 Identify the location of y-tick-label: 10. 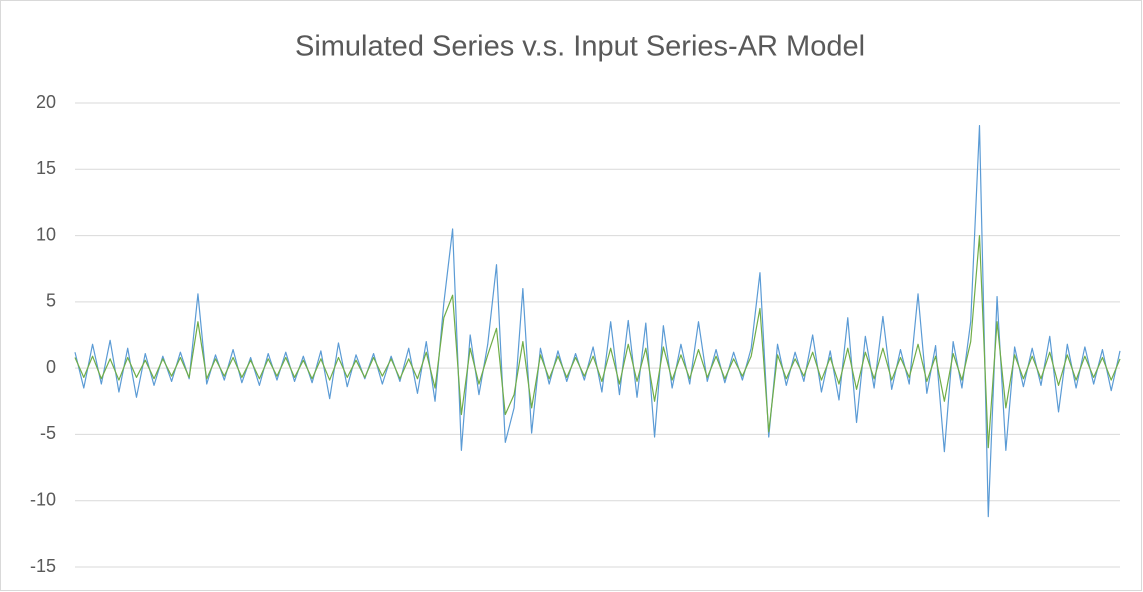
(46, 234).